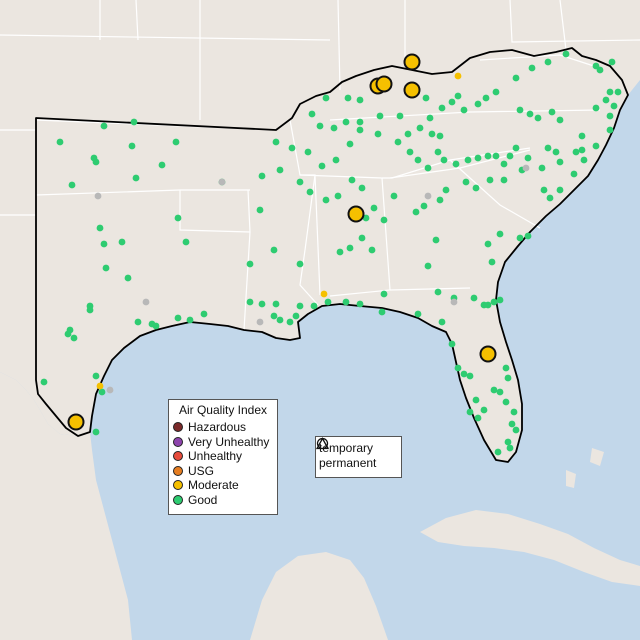  I want to click on very-unhealthy-swatch, so click(178, 441).